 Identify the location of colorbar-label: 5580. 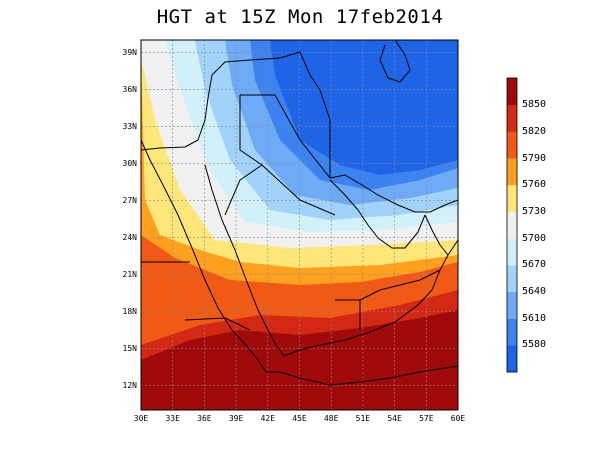
(534, 344).